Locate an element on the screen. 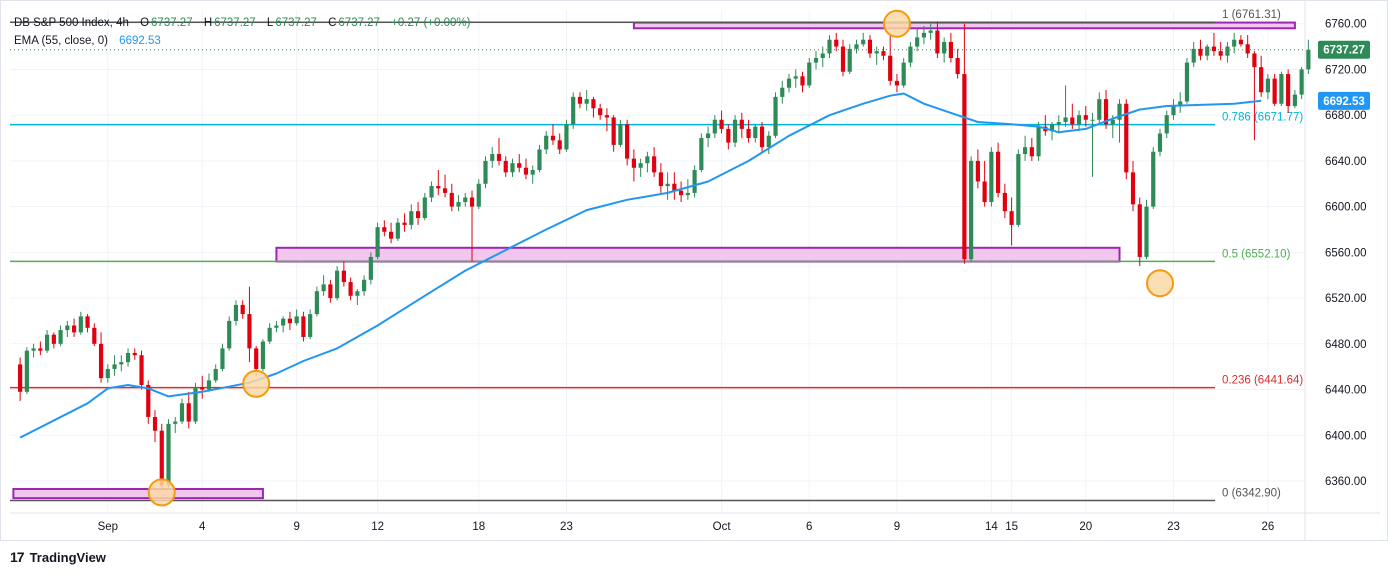  low-label: L is located at coordinates (270, 23).